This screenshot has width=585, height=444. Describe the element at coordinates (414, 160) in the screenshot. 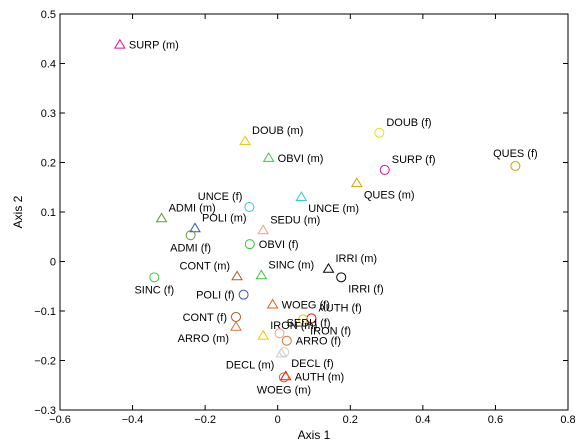

I see `point-label: SURP (f)` at that location.